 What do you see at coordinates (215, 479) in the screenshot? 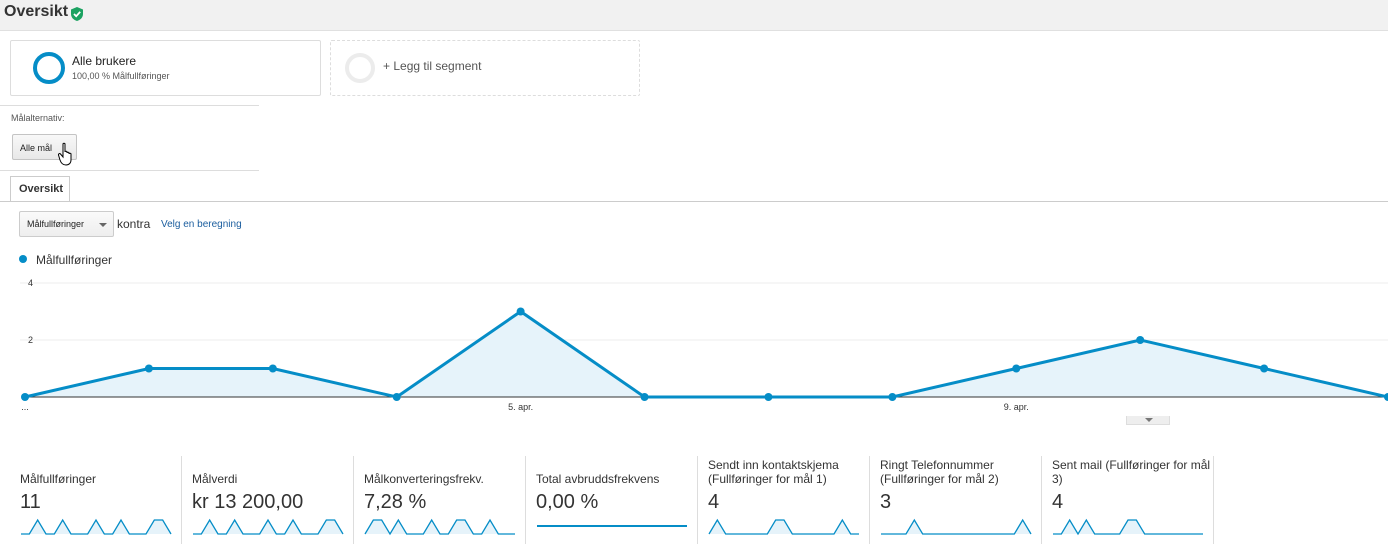
I see `scorecard-label: Målverdi` at bounding box center [215, 479].